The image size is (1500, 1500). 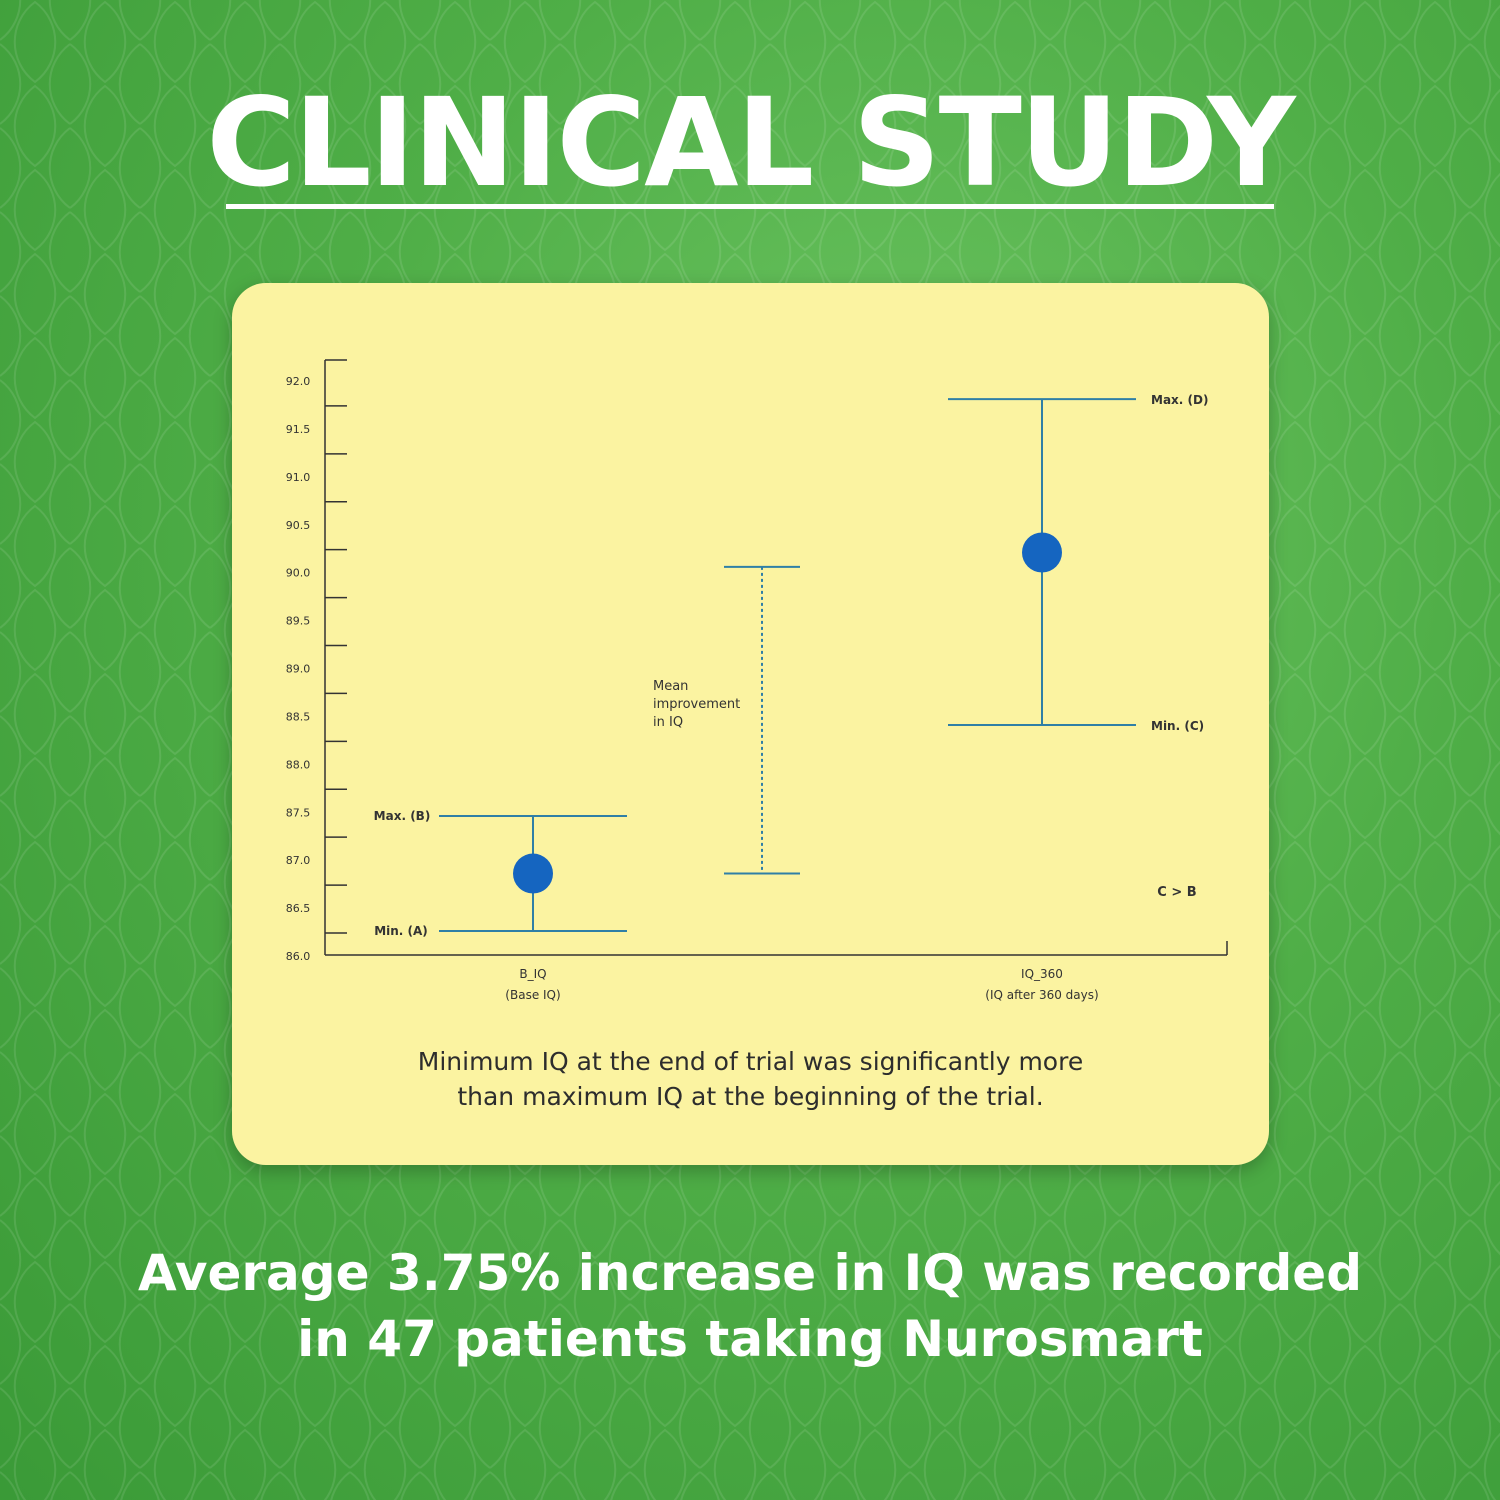 I want to click on error-bar-b-iq: Max. (B) Min. (A), so click(x=500, y=873).